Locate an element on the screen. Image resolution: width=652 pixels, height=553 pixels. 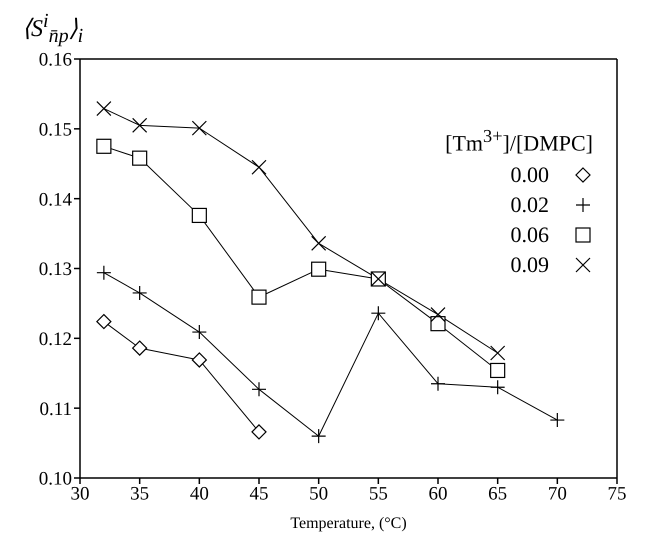
x-tick-label: 35 is located at coordinates (140, 493).